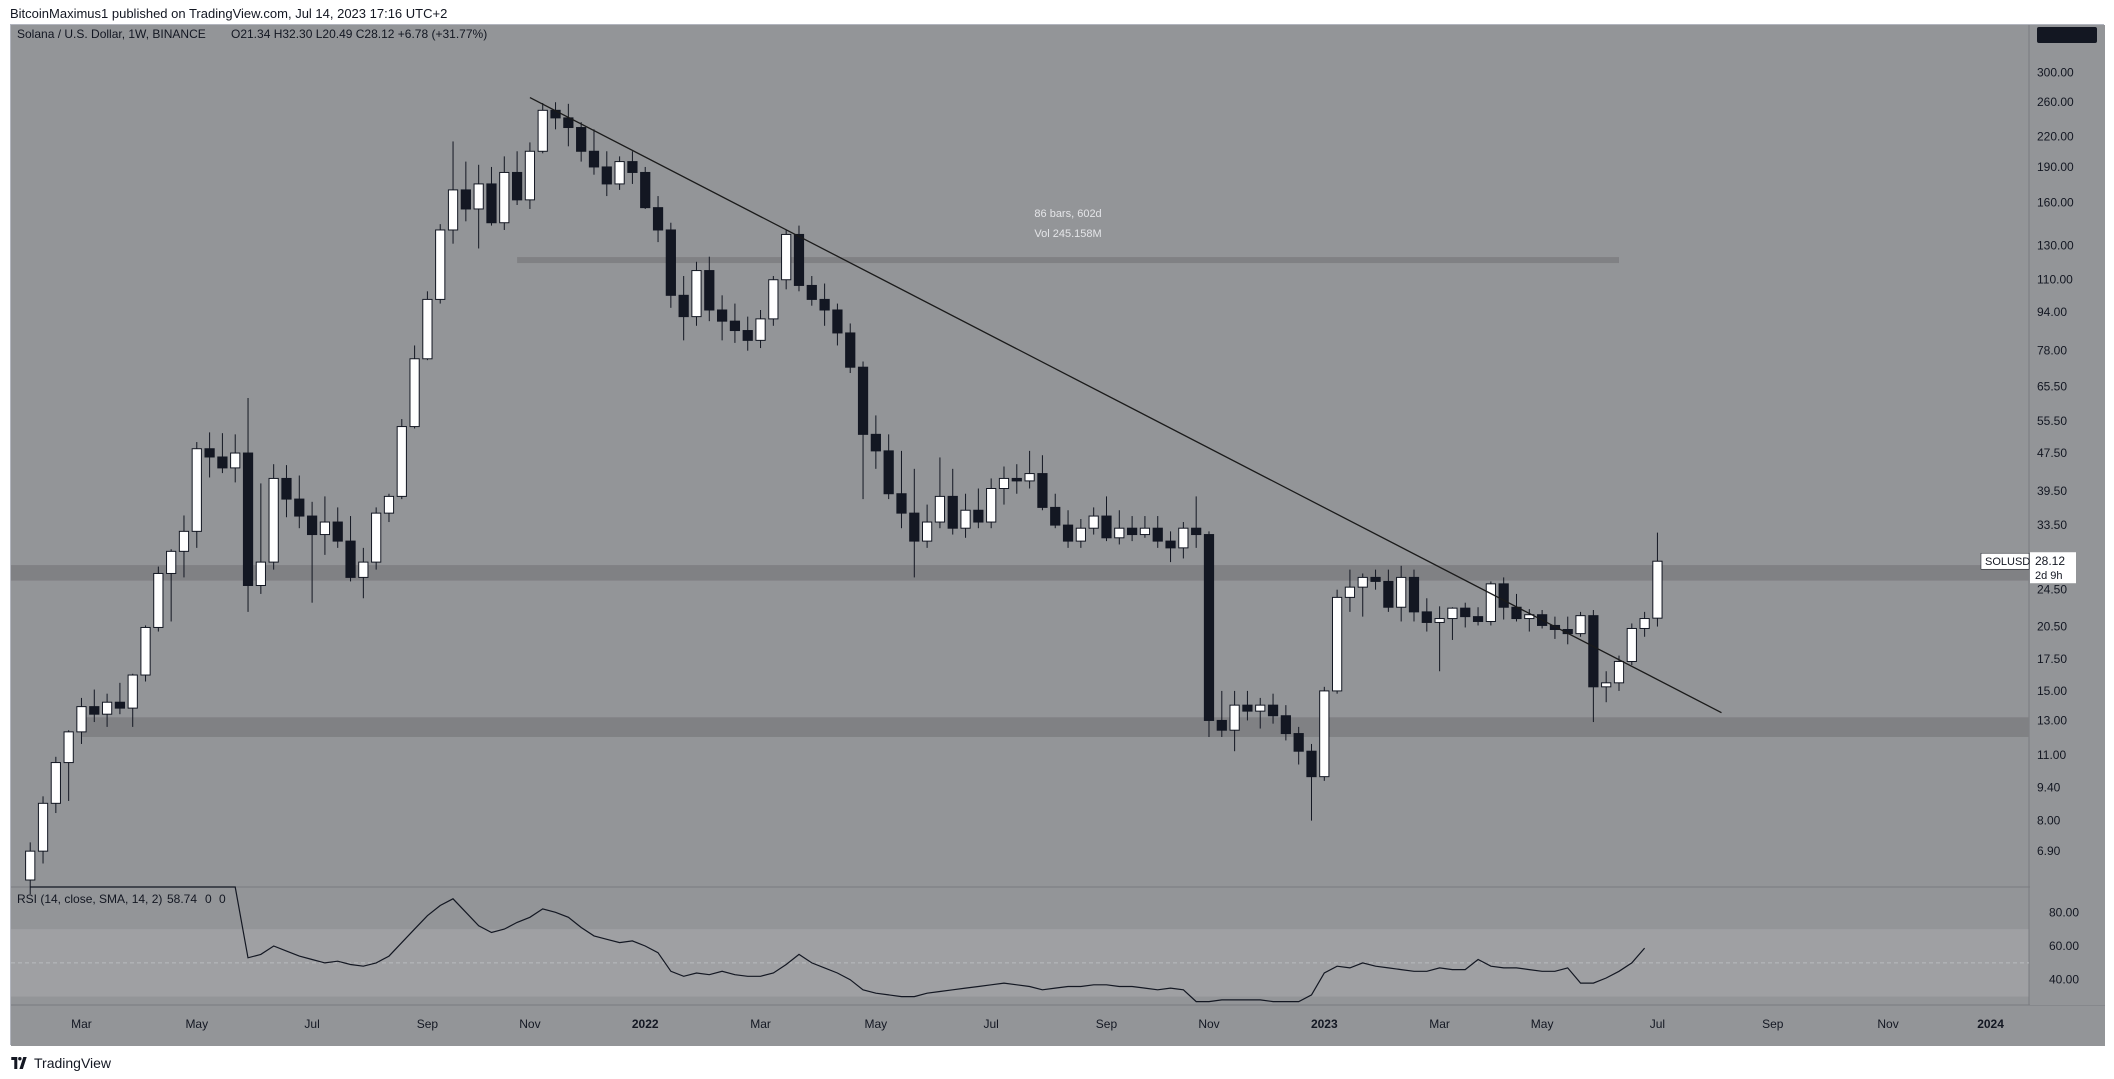 The width and height of the screenshot is (2114, 1079). I want to click on support-zone, so click(1055, 727).